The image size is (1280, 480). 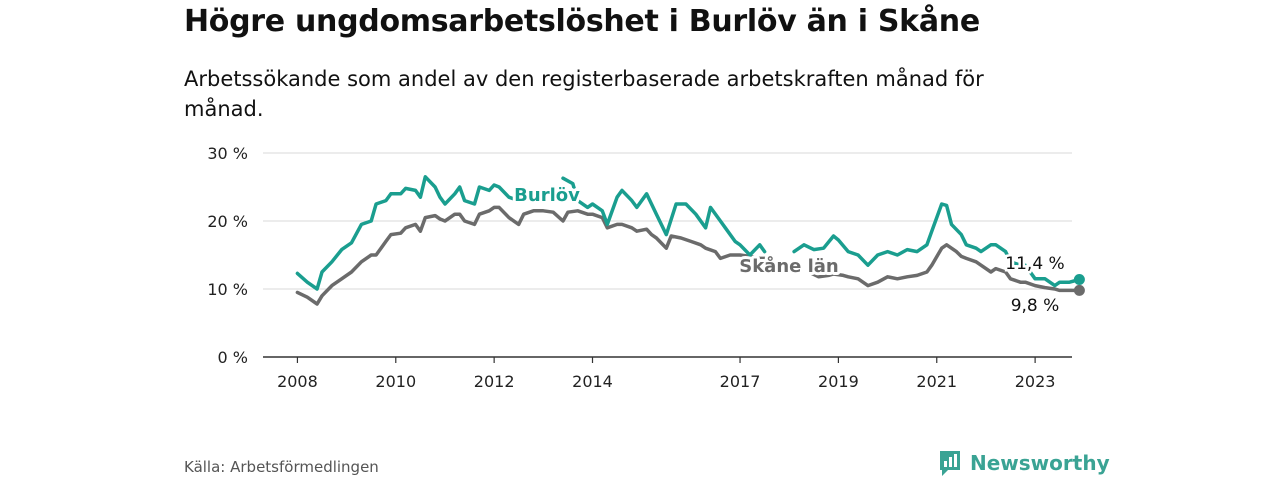 I want to click on x-tick-label: 2017, so click(x=740, y=381).